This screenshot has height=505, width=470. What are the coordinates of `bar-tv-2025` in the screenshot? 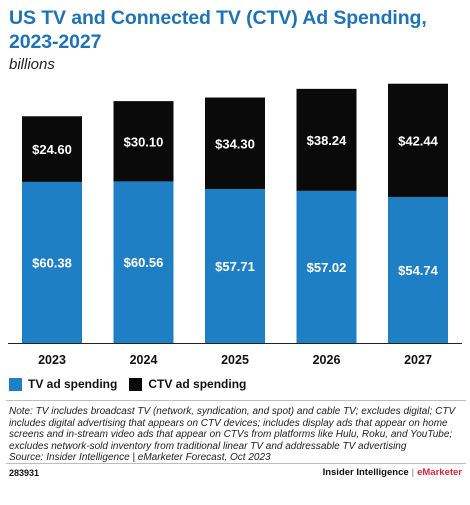 It's located at (235, 266).